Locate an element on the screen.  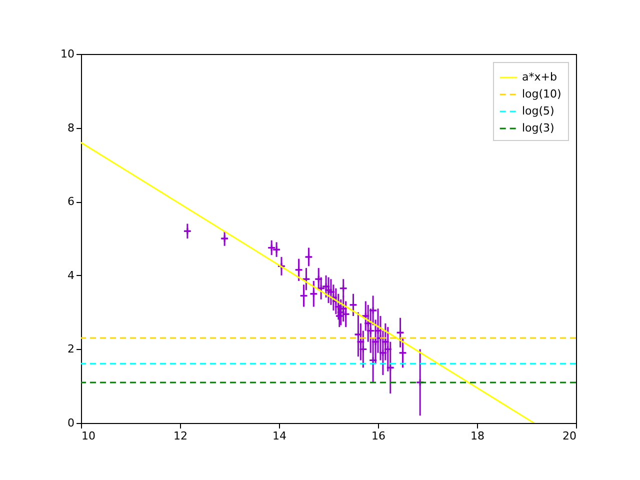
x-tick-label: 20 is located at coordinates (569, 436).